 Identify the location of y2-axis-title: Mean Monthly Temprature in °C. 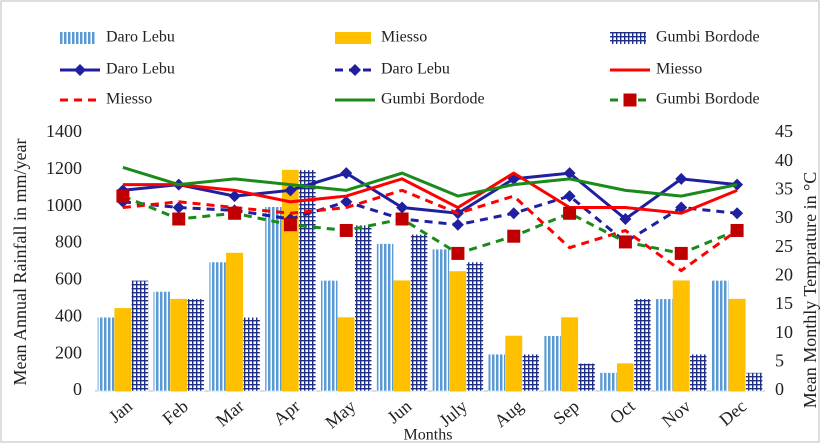
(810, 290).